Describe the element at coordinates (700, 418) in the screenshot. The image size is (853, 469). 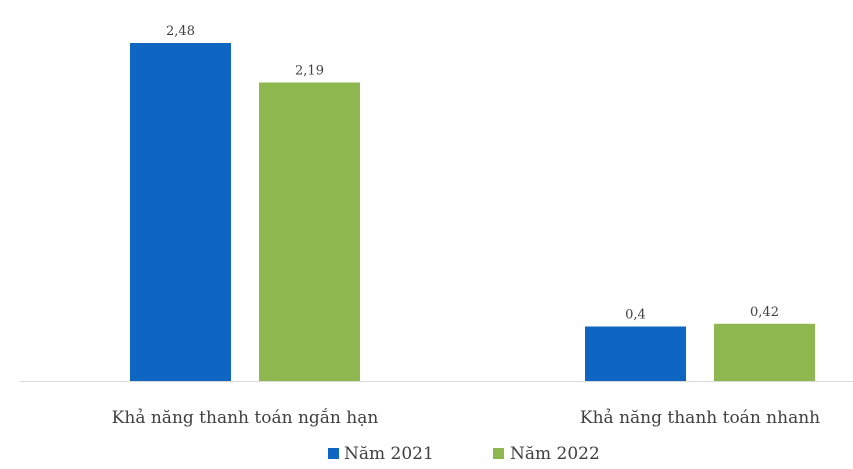
I see `category-label-2: Khả năng thanh toán nhanh` at that location.